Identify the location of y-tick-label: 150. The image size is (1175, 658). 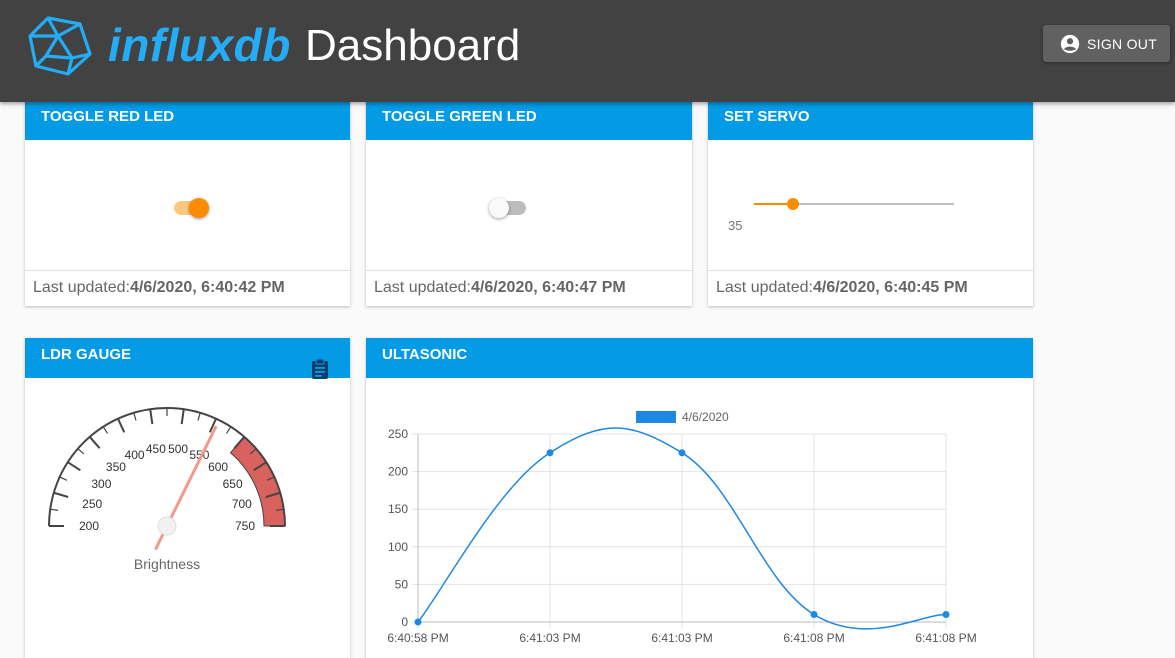
(398, 509).